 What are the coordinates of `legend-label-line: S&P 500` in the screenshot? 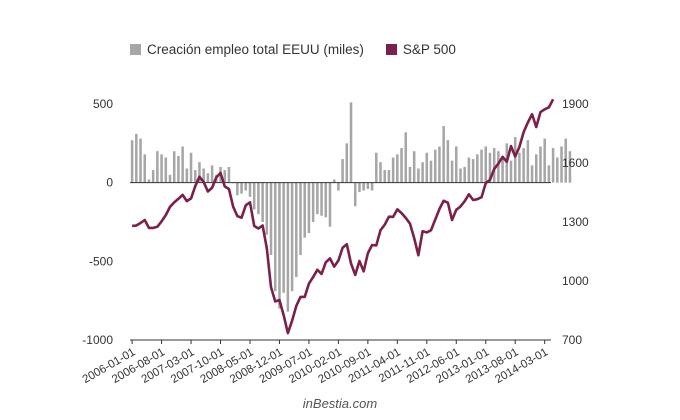 It's located at (429, 49).